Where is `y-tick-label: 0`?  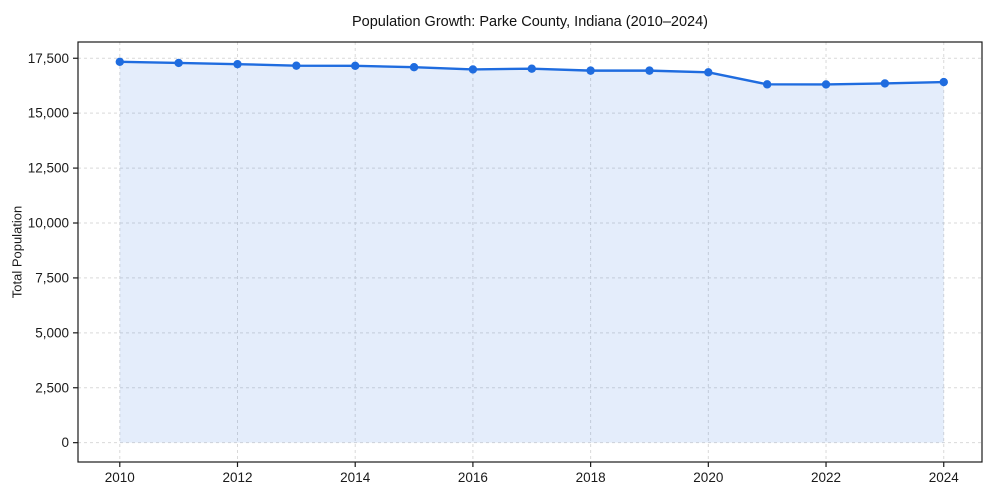
y-tick-label: 0 is located at coordinates (65, 442).